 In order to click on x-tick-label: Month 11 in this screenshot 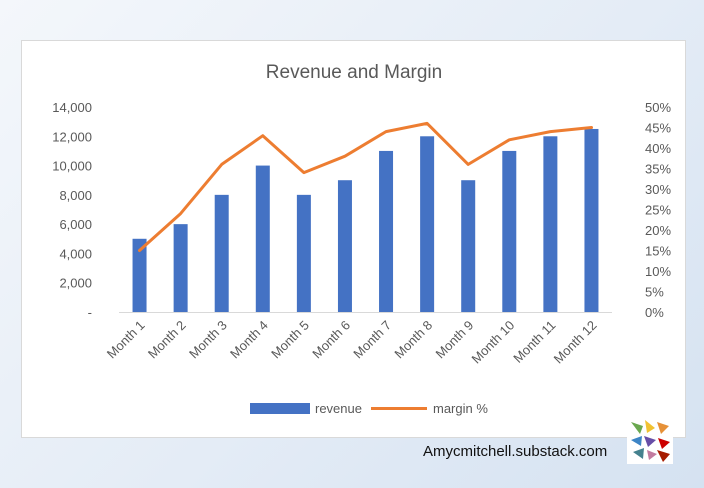, I will do `click(534, 342)`.